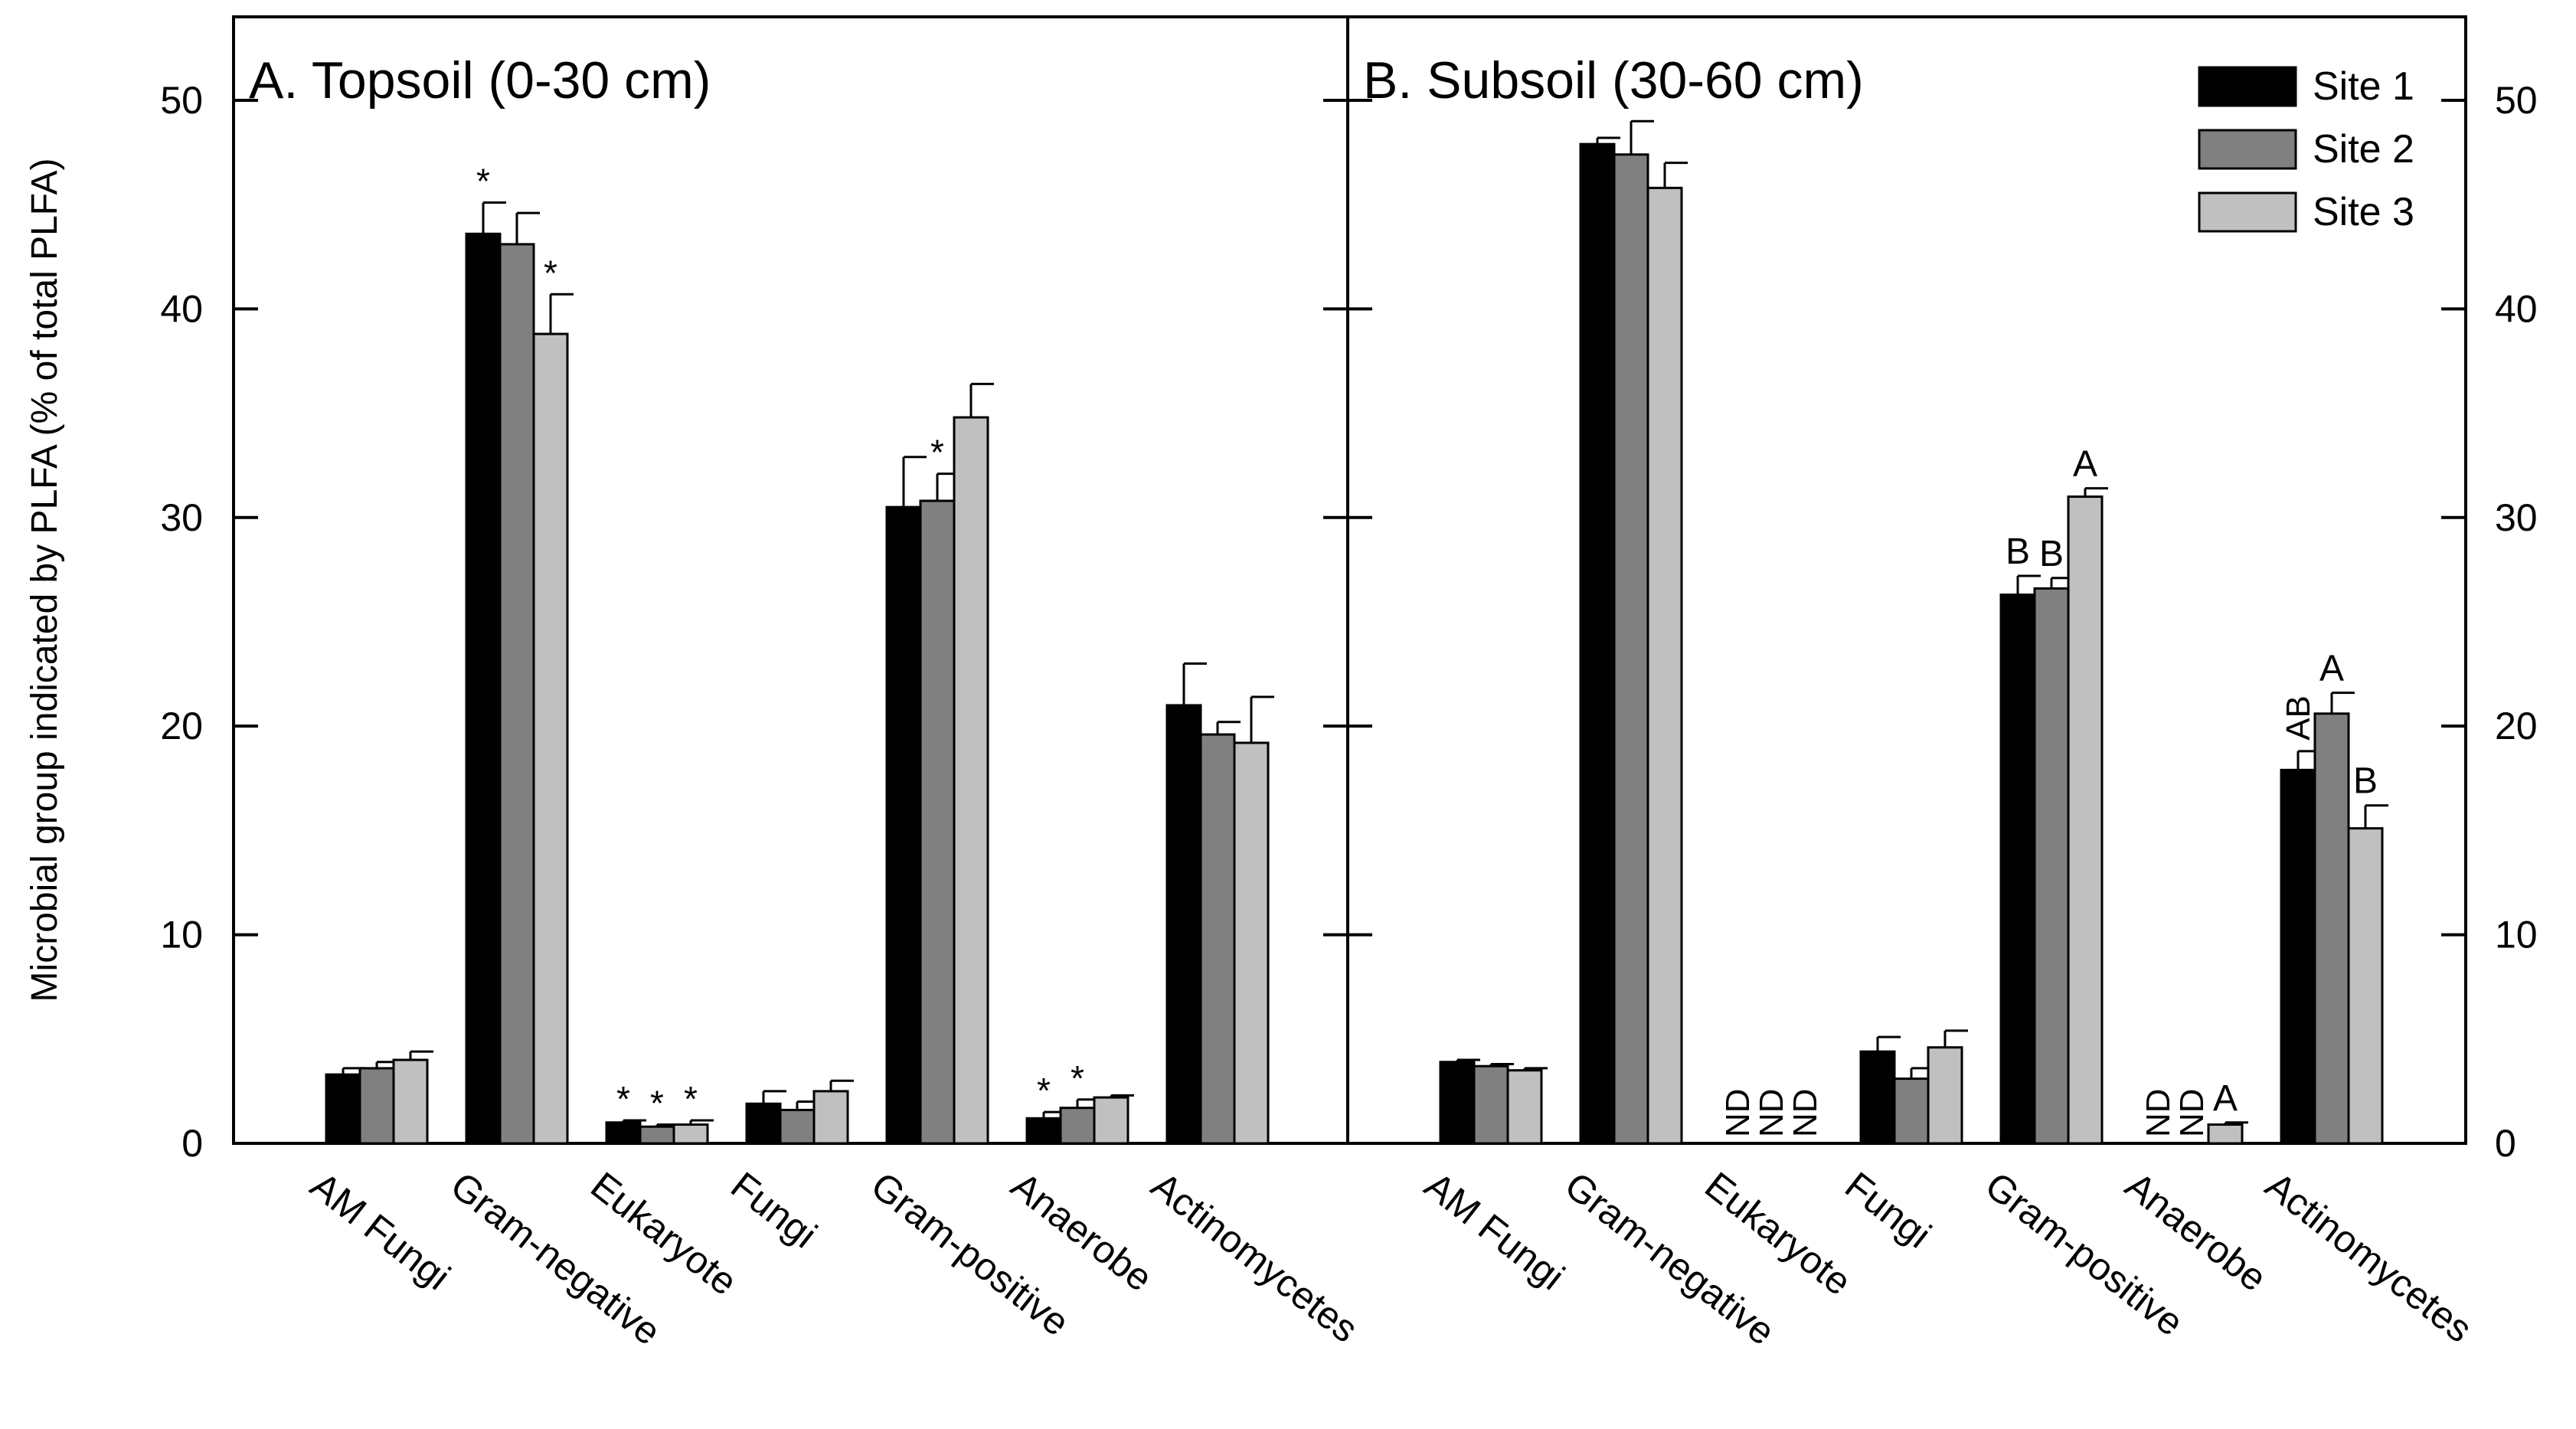  I want to click on y-tick-label-right: 50, so click(2516, 100).